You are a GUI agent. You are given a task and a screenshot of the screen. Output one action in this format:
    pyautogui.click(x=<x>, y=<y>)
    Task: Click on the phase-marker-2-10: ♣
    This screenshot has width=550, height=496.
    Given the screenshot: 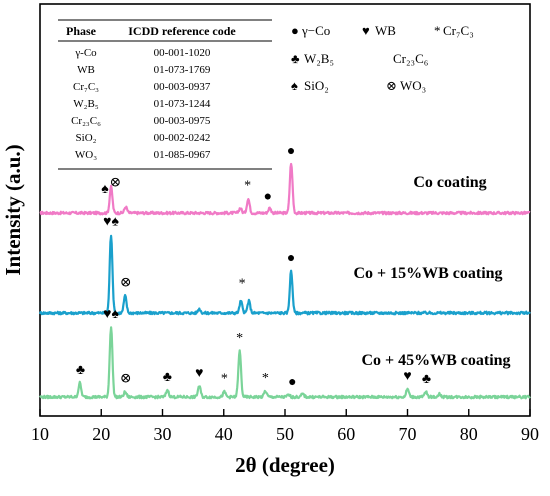 What is the action you would take?
    pyautogui.click(x=426, y=379)
    